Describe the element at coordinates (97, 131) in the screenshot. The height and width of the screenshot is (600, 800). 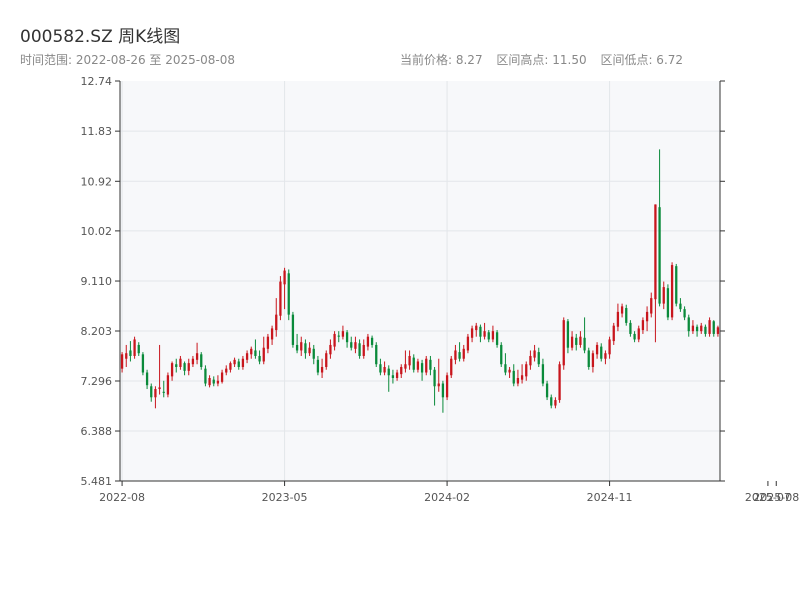
I see `y-tick-label: 11.83` at that location.